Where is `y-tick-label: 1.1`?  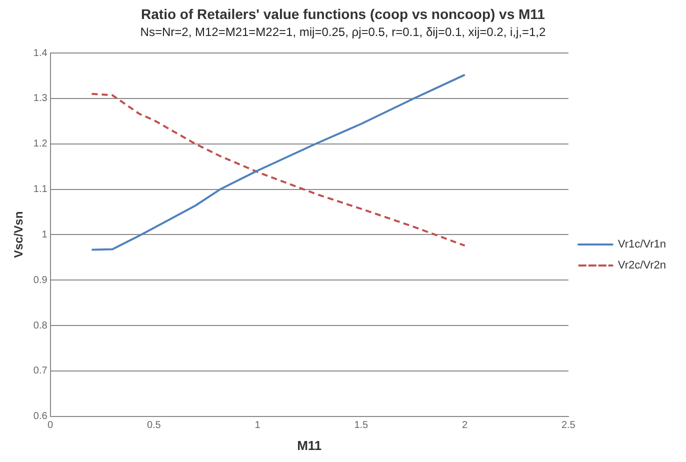
y-tick-label: 1.1 is located at coordinates (40, 190).